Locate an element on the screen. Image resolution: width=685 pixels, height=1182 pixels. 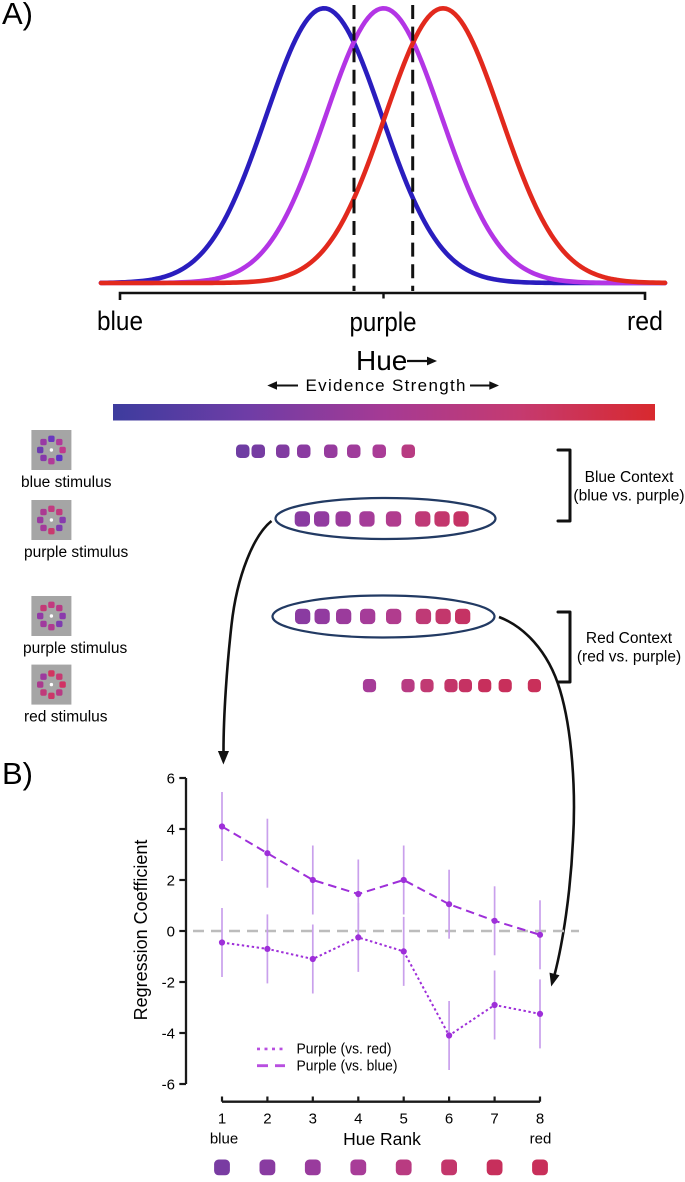
svg-text: red stimulus is located at coordinates (66, 717).